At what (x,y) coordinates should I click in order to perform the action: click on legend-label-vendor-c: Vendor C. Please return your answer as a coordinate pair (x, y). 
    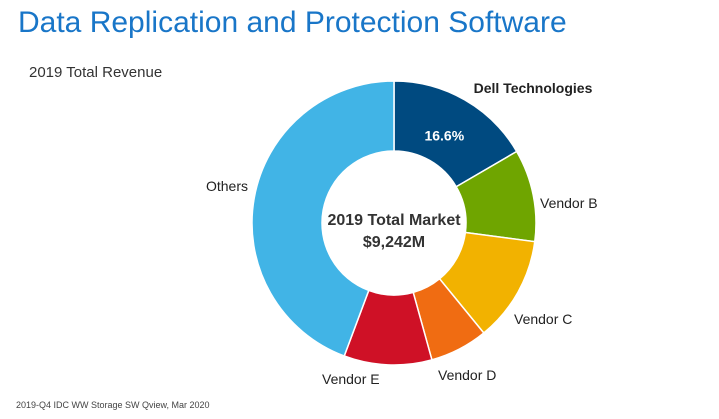
    Looking at the image, I should click on (543, 319).